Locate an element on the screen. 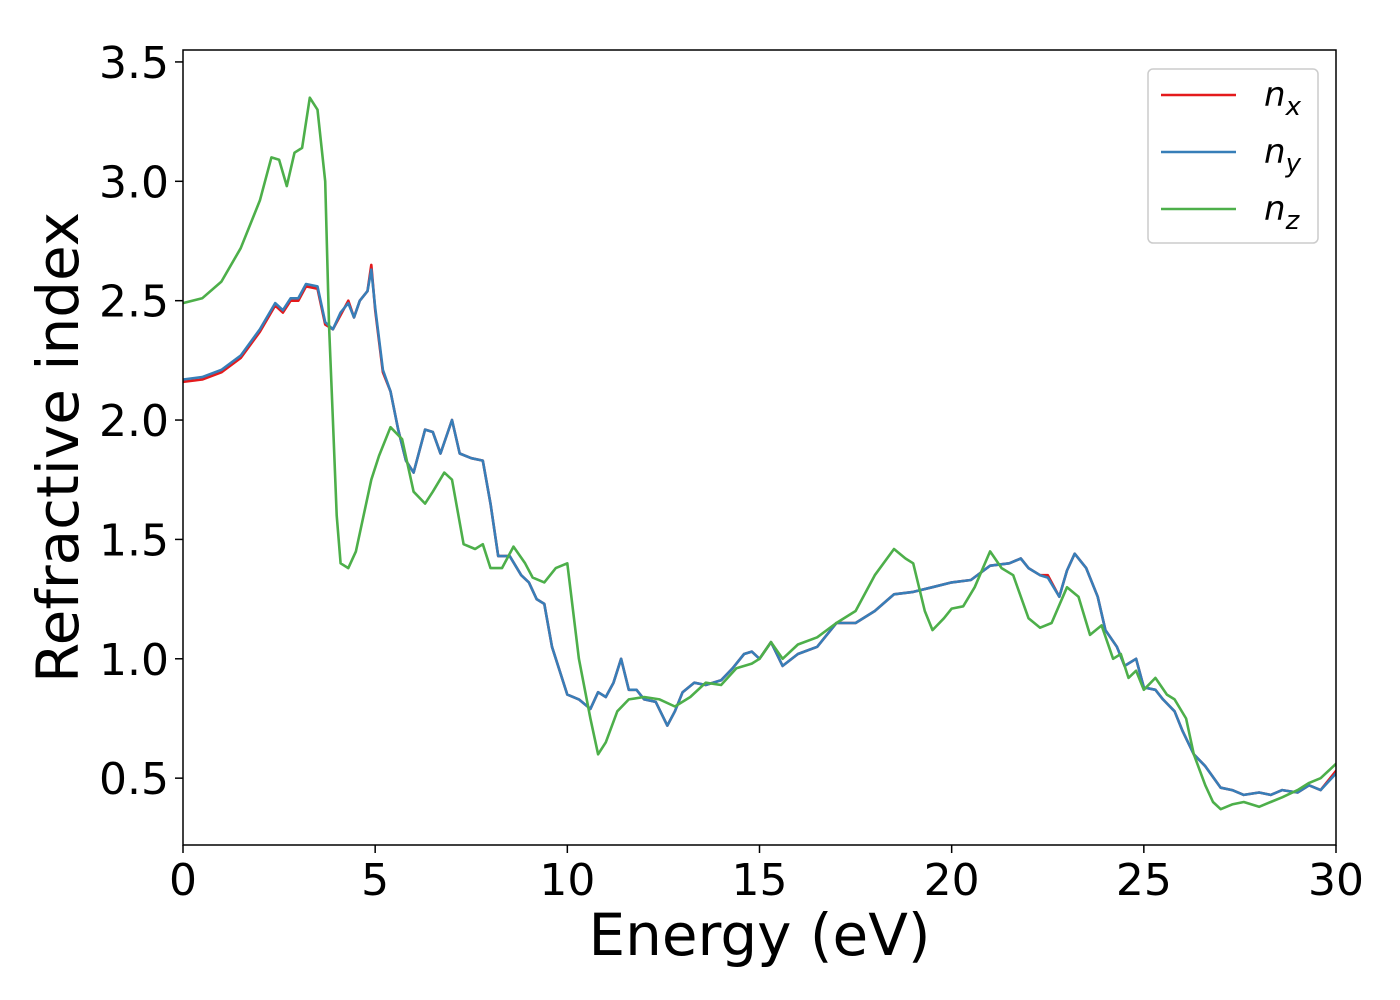 The height and width of the screenshot is (1000, 1400). x-tick-label: 0 is located at coordinates (183, 880).